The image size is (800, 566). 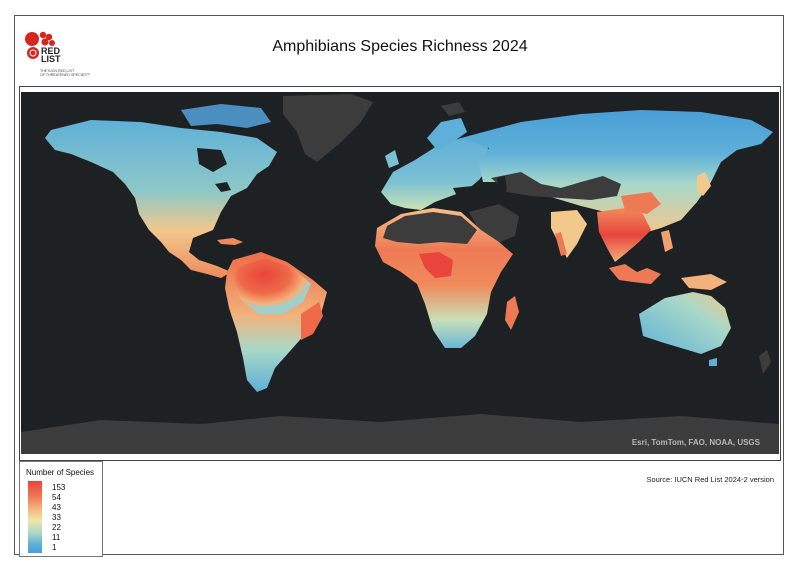 I want to click on atlantic-forest, so click(x=312, y=321).